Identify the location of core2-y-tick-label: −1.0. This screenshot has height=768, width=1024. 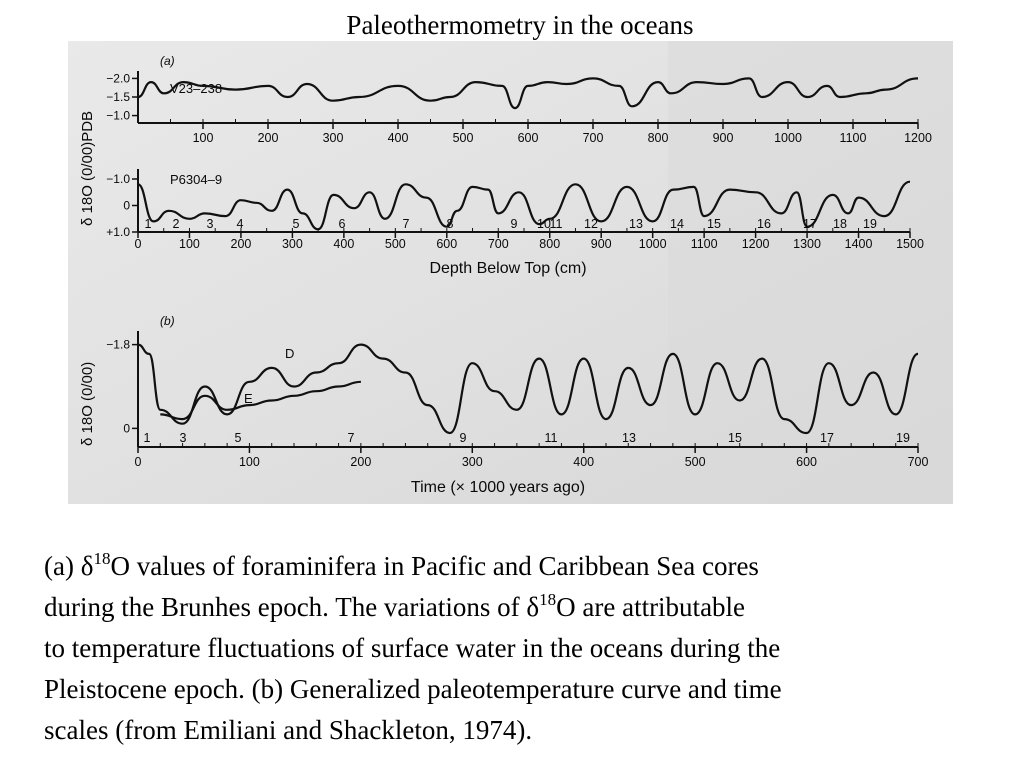
(118, 179).